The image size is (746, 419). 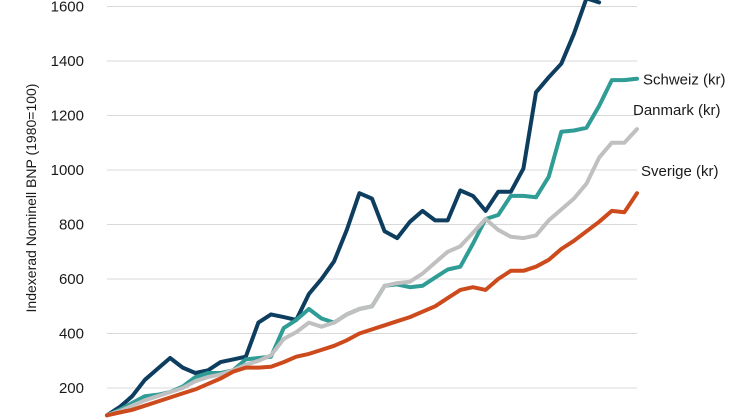 I want to click on series-label-danmark: Danmark (kr), so click(x=677, y=110).